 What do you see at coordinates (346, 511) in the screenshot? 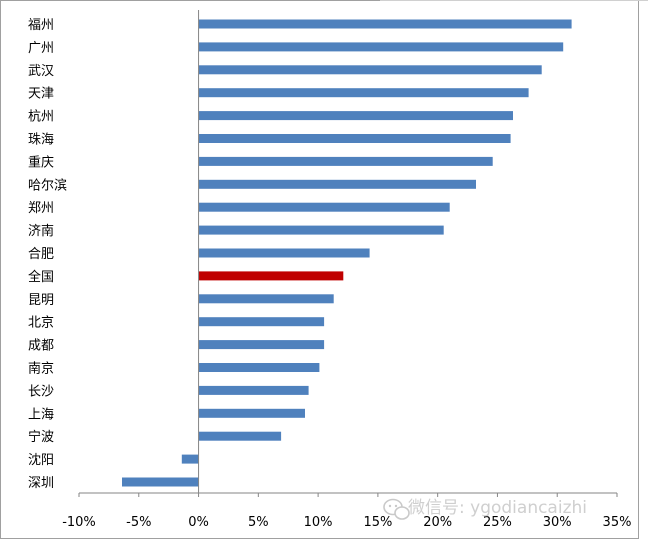
I see `x-tick-labels: -10% -5% 0% 5% 10% 15% 20% 25% 30% 35%` at bounding box center [346, 511].